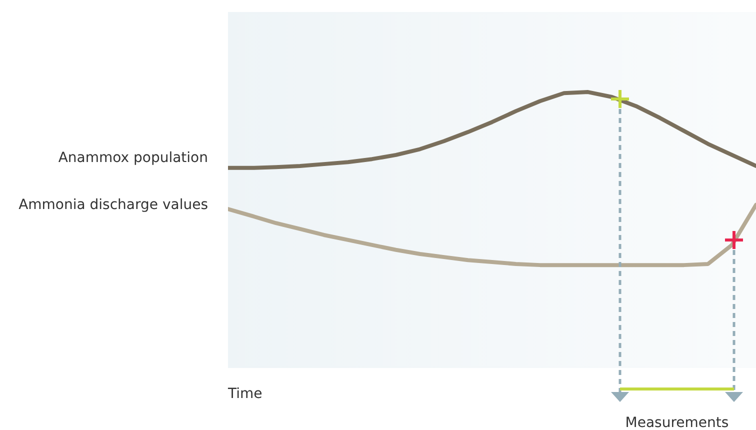  I want to click on series-label: Anammox population, so click(133, 158).